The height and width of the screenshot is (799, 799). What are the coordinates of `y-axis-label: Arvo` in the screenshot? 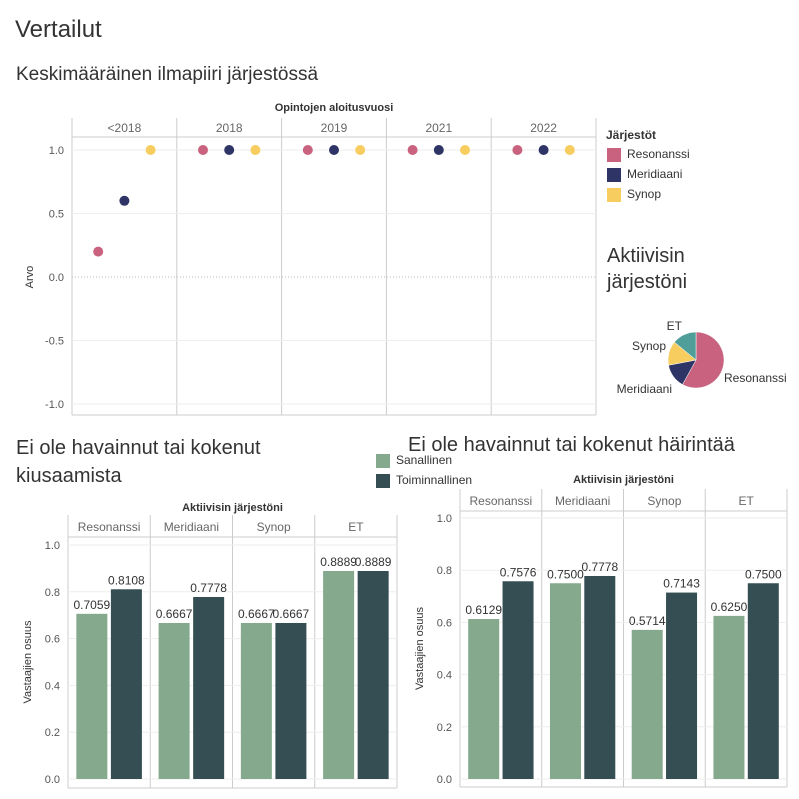 It's located at (30, 277).